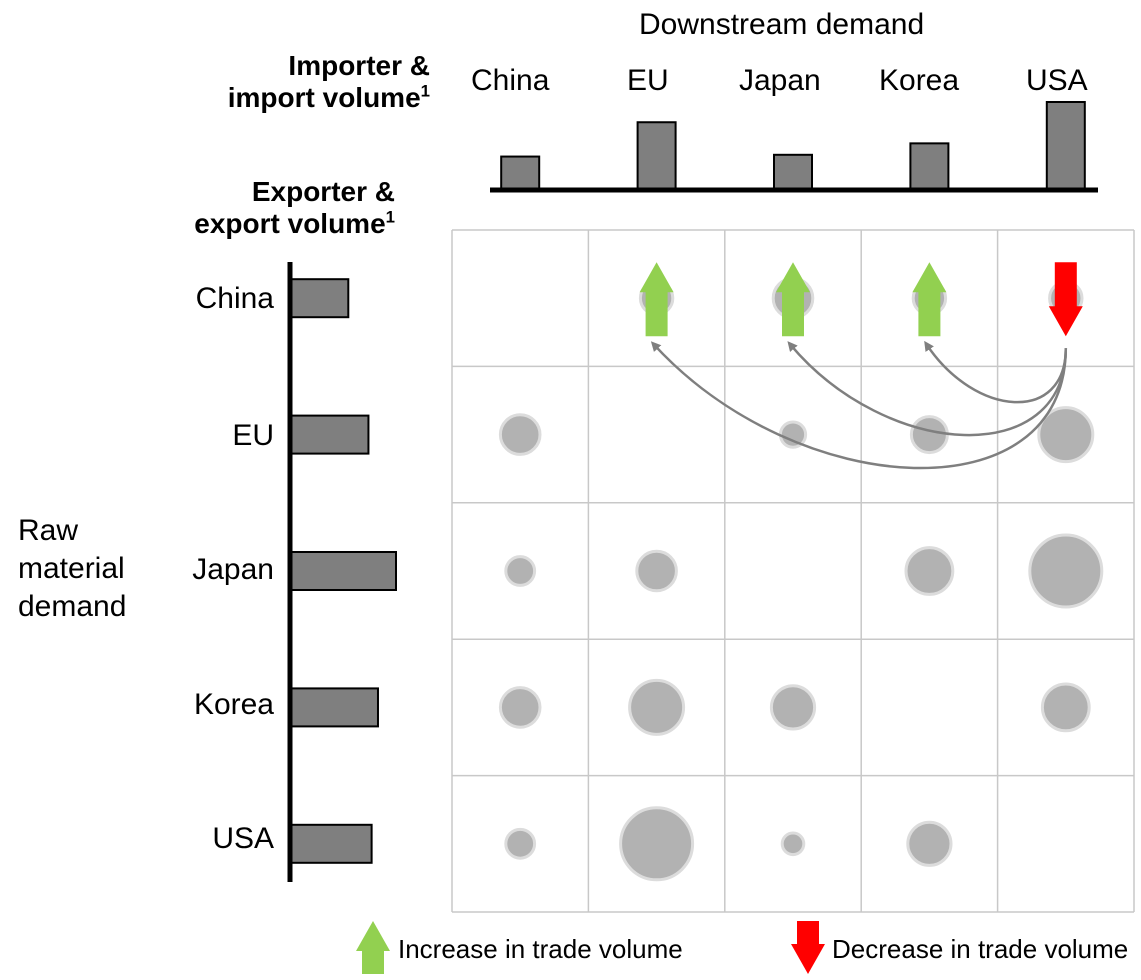  I want to click on importer-header-line1: Importer &, so click(359, 65).